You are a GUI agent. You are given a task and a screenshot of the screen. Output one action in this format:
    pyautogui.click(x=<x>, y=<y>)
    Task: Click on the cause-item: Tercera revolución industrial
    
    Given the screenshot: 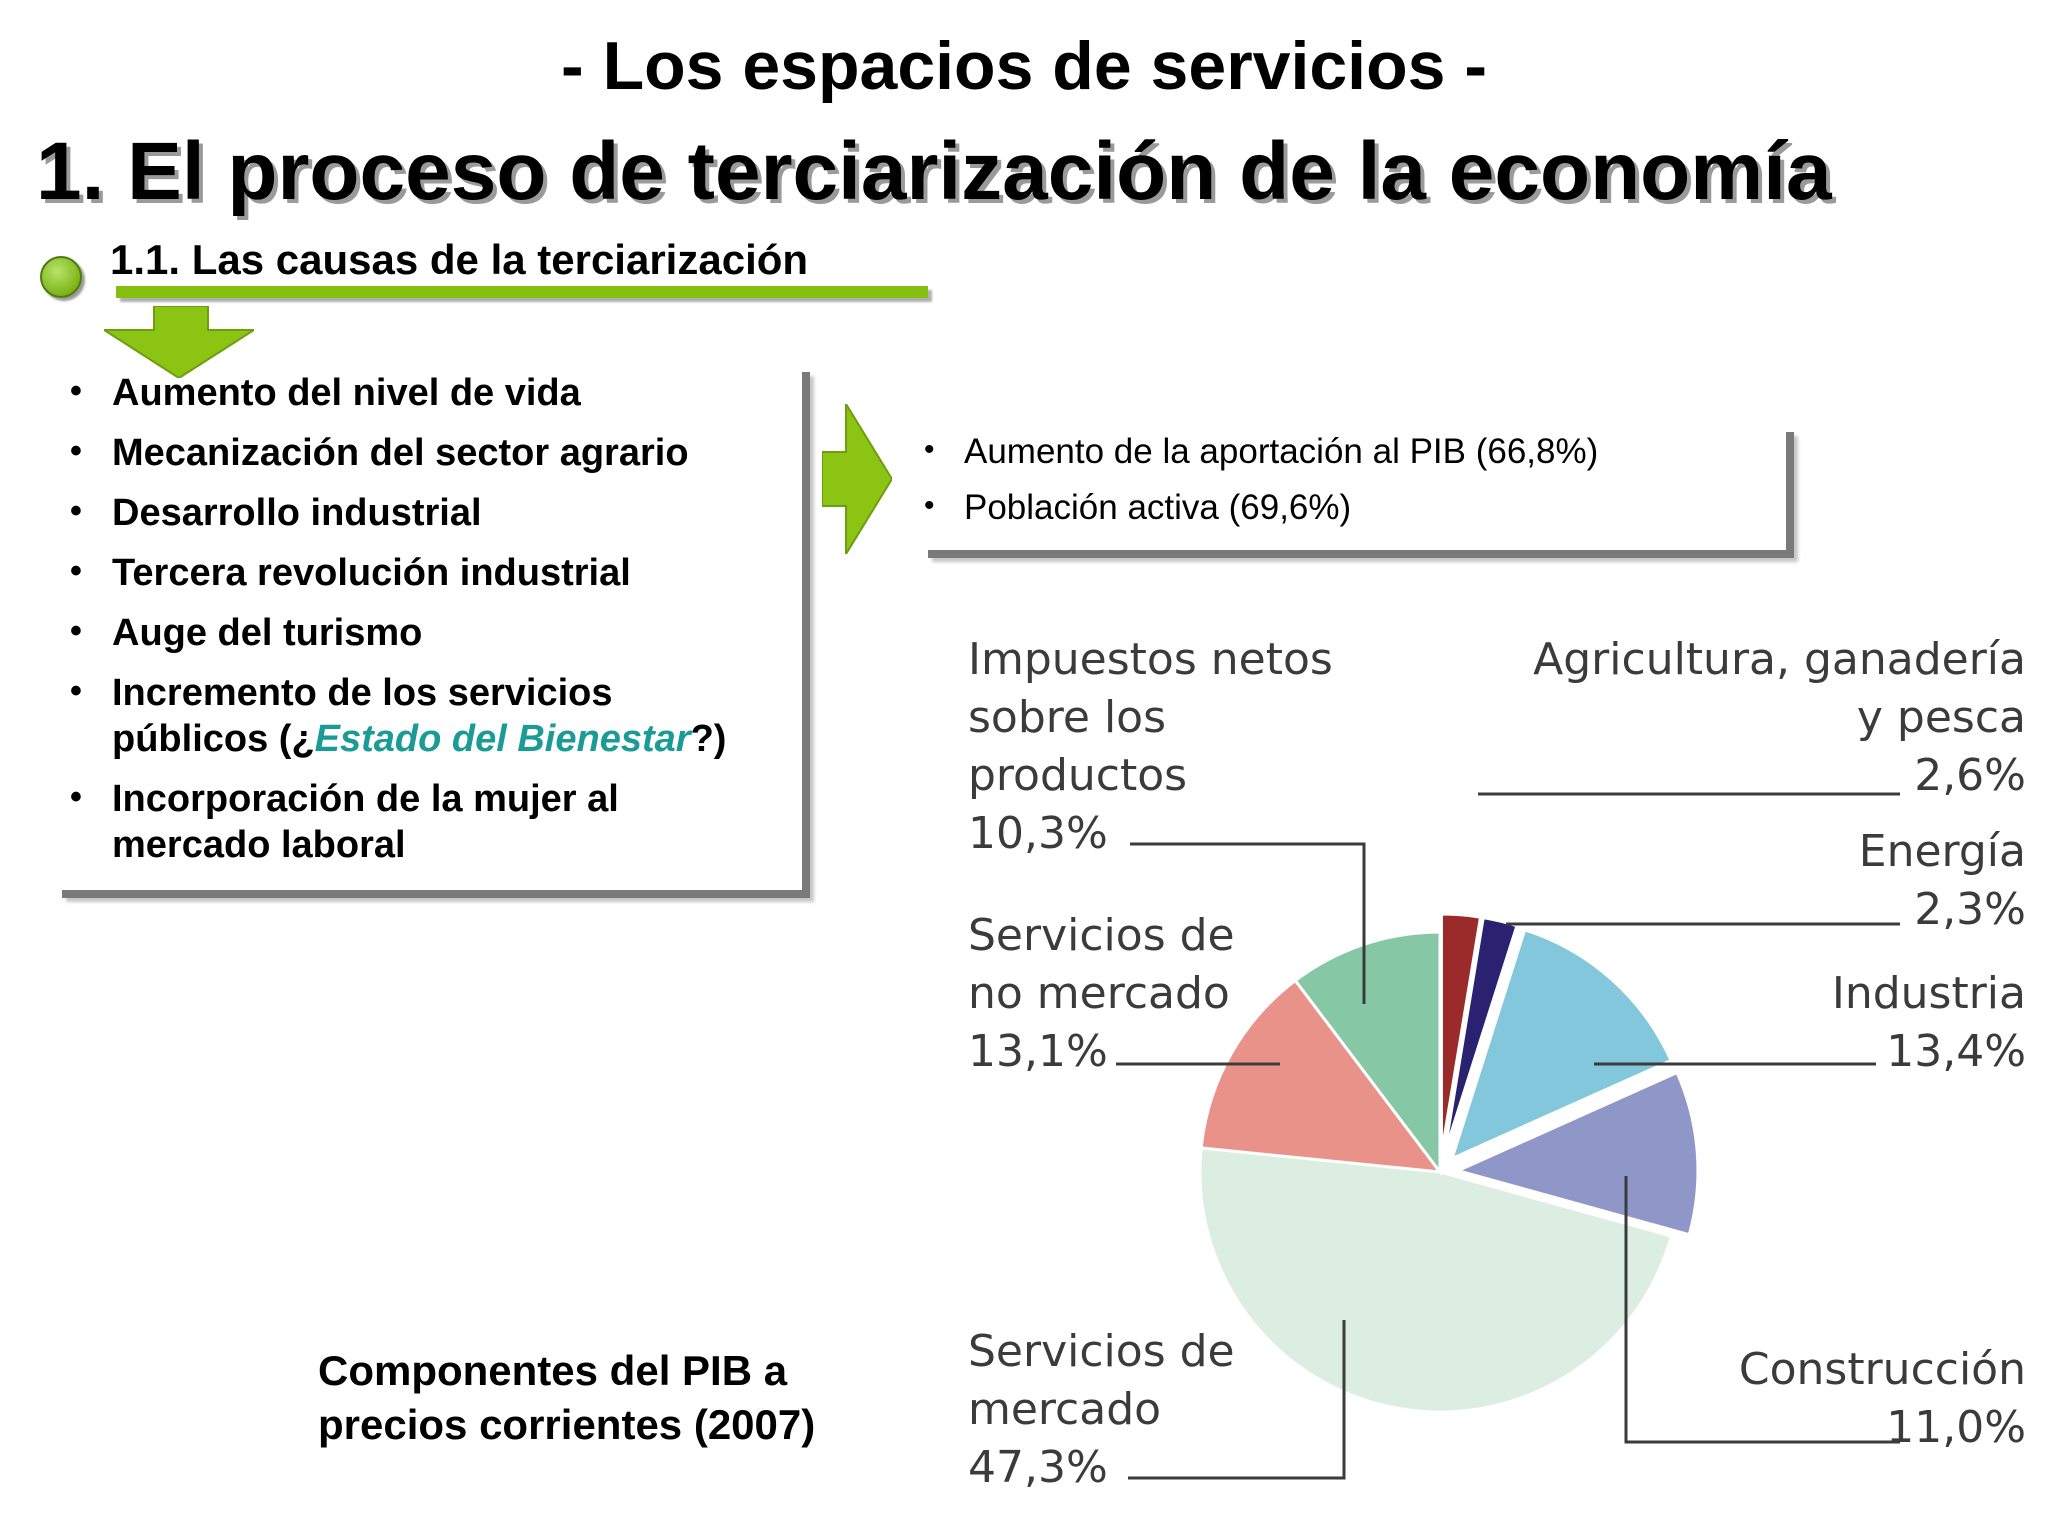 What is the action you would take?
    pyautogui.click(x=430, y=572)
    